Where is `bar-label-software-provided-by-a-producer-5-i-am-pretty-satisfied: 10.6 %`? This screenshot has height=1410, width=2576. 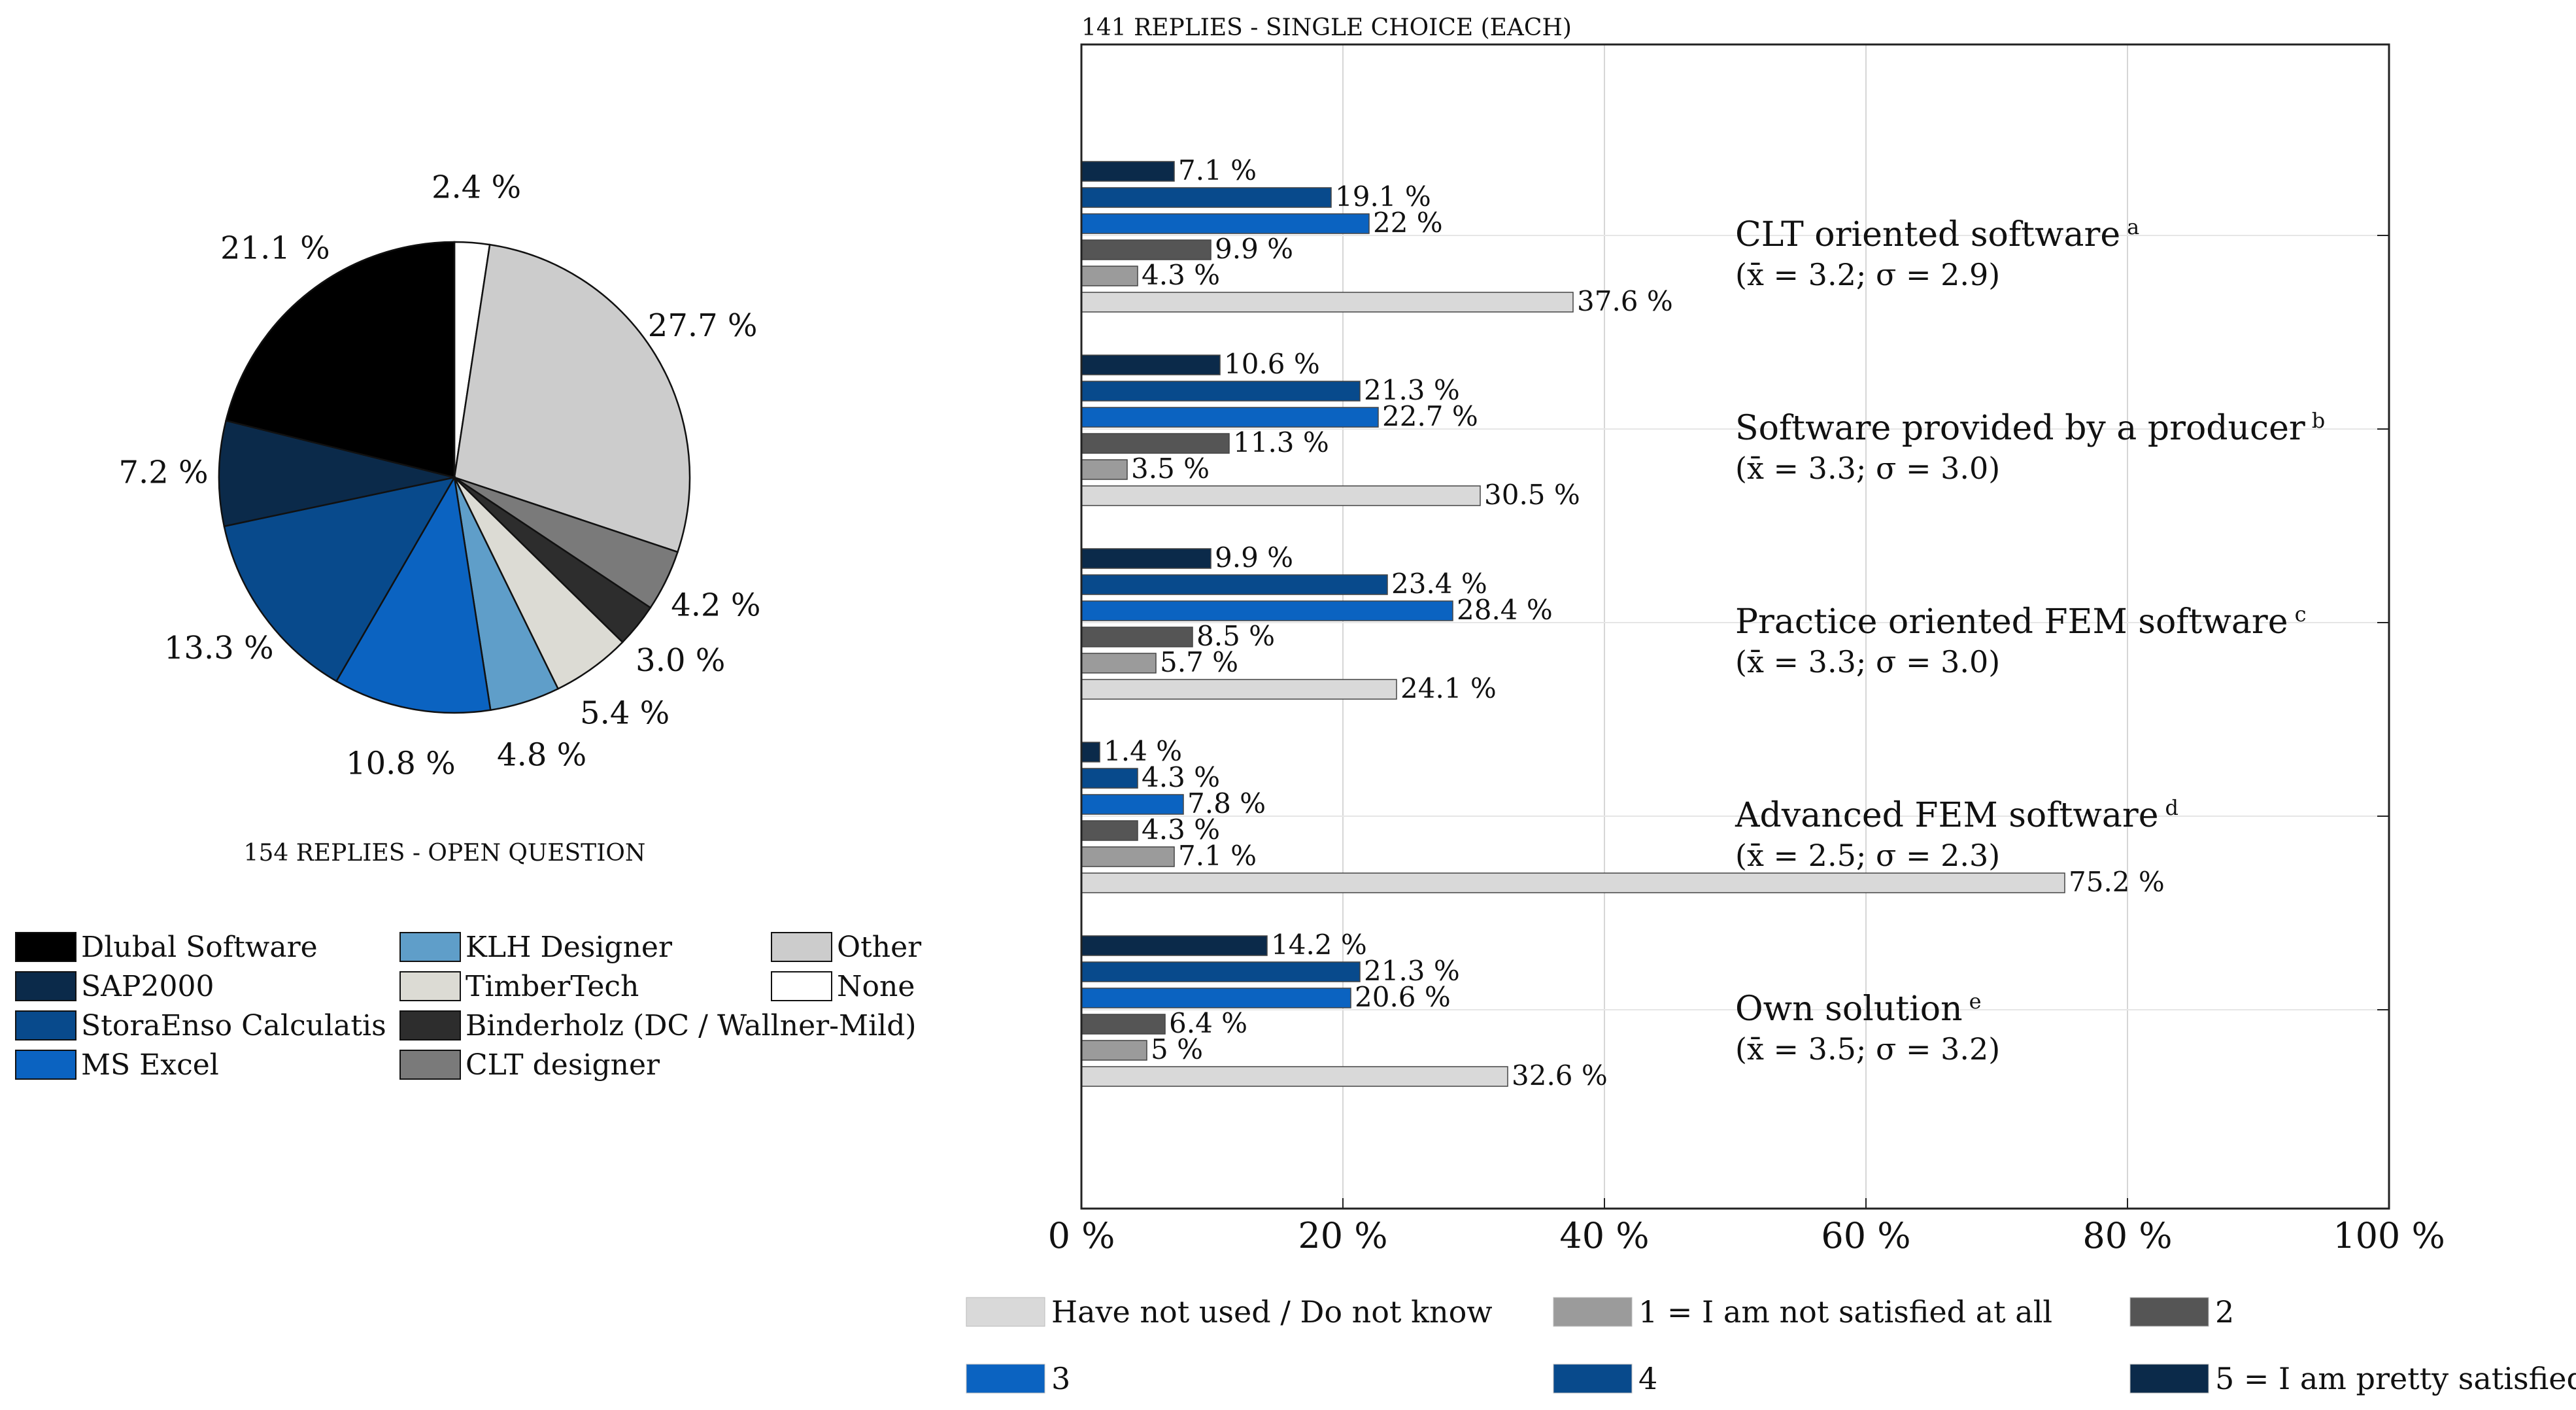 bar-label-software-provided-by-a-producer-5-i-am-pretty-satisfied: 10.6 % is located at coordinates (1272, 364).